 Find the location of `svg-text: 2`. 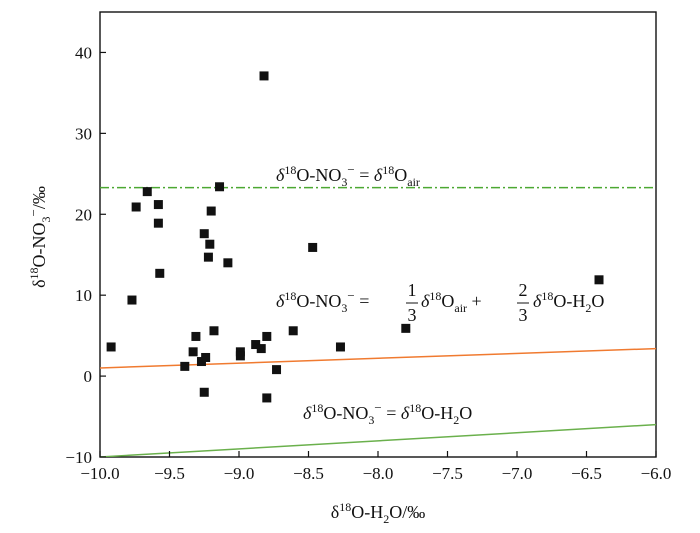

svg-text: 2 is located at coordinates (523, 290).